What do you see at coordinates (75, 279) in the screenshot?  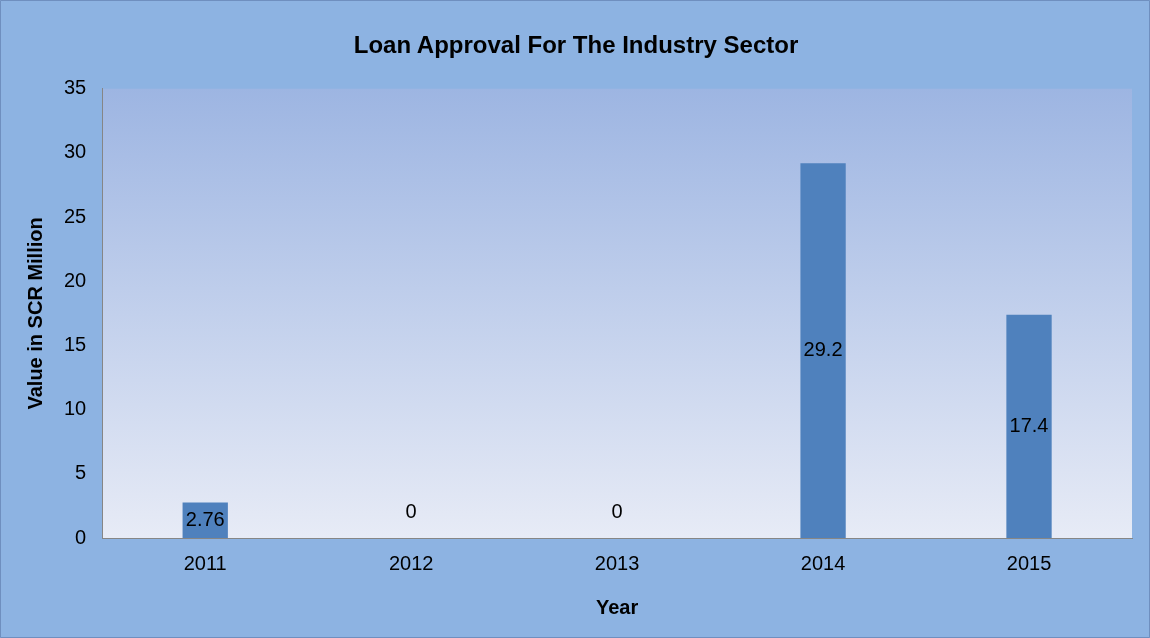 I see `y-tick-label: 20` at bounding box center [75, 279].